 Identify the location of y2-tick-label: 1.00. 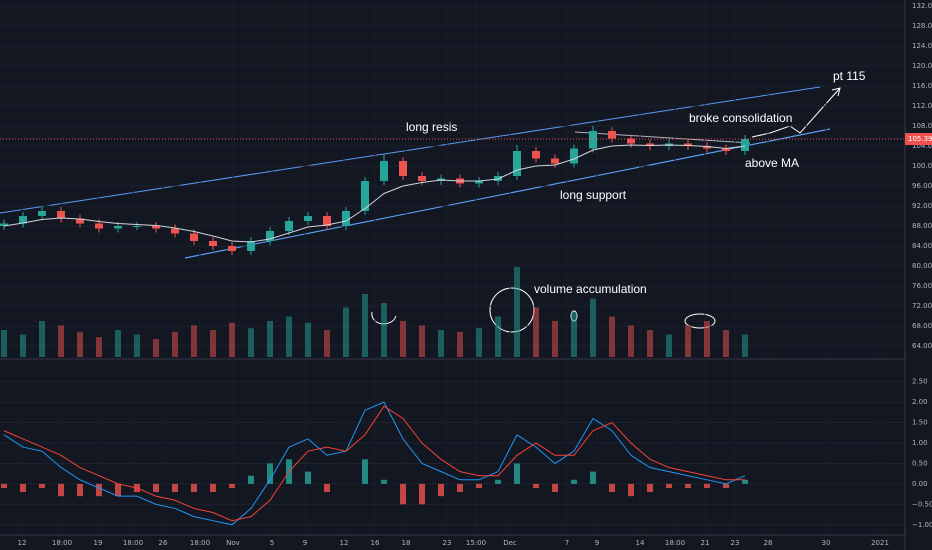
(920, 443).